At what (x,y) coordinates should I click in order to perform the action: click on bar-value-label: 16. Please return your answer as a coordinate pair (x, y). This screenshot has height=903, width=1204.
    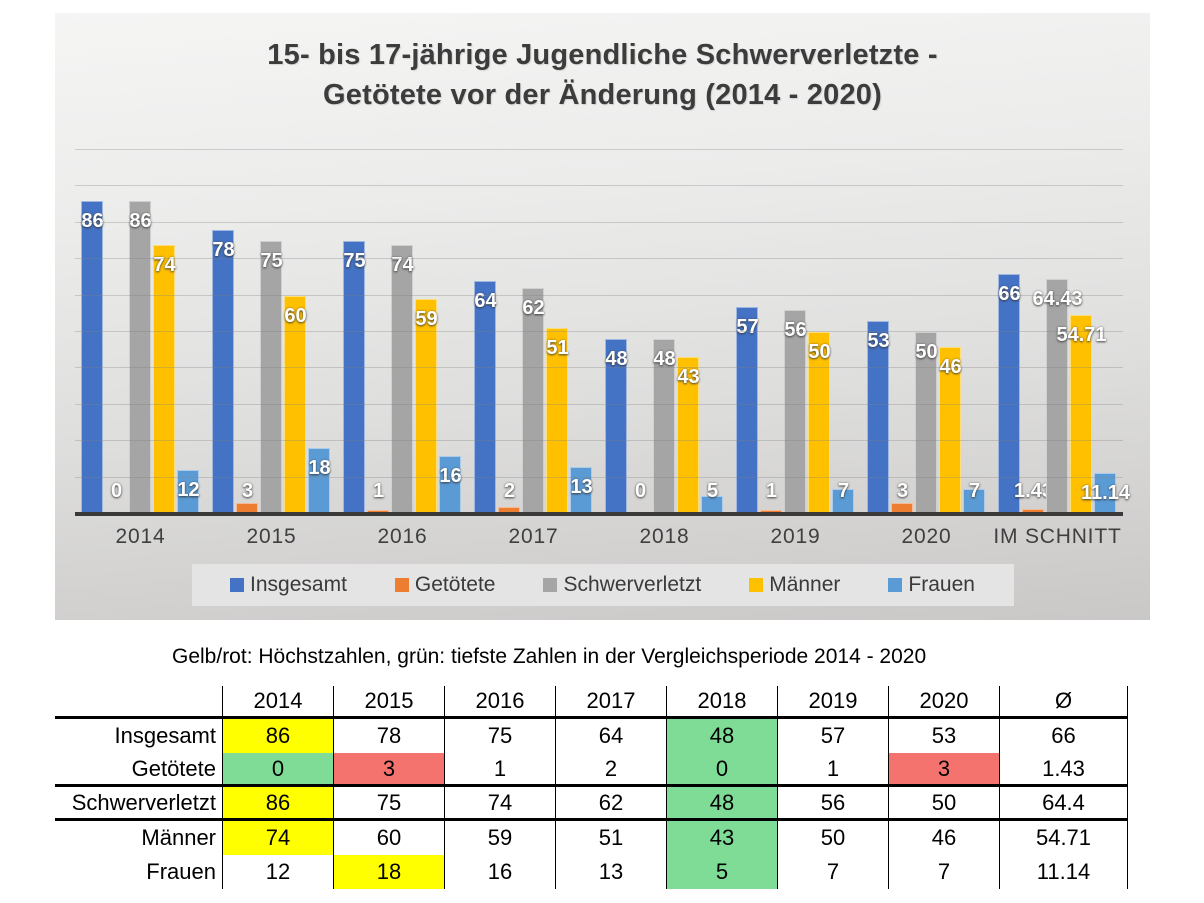
    Looking at the image, I should click on (450, 475).